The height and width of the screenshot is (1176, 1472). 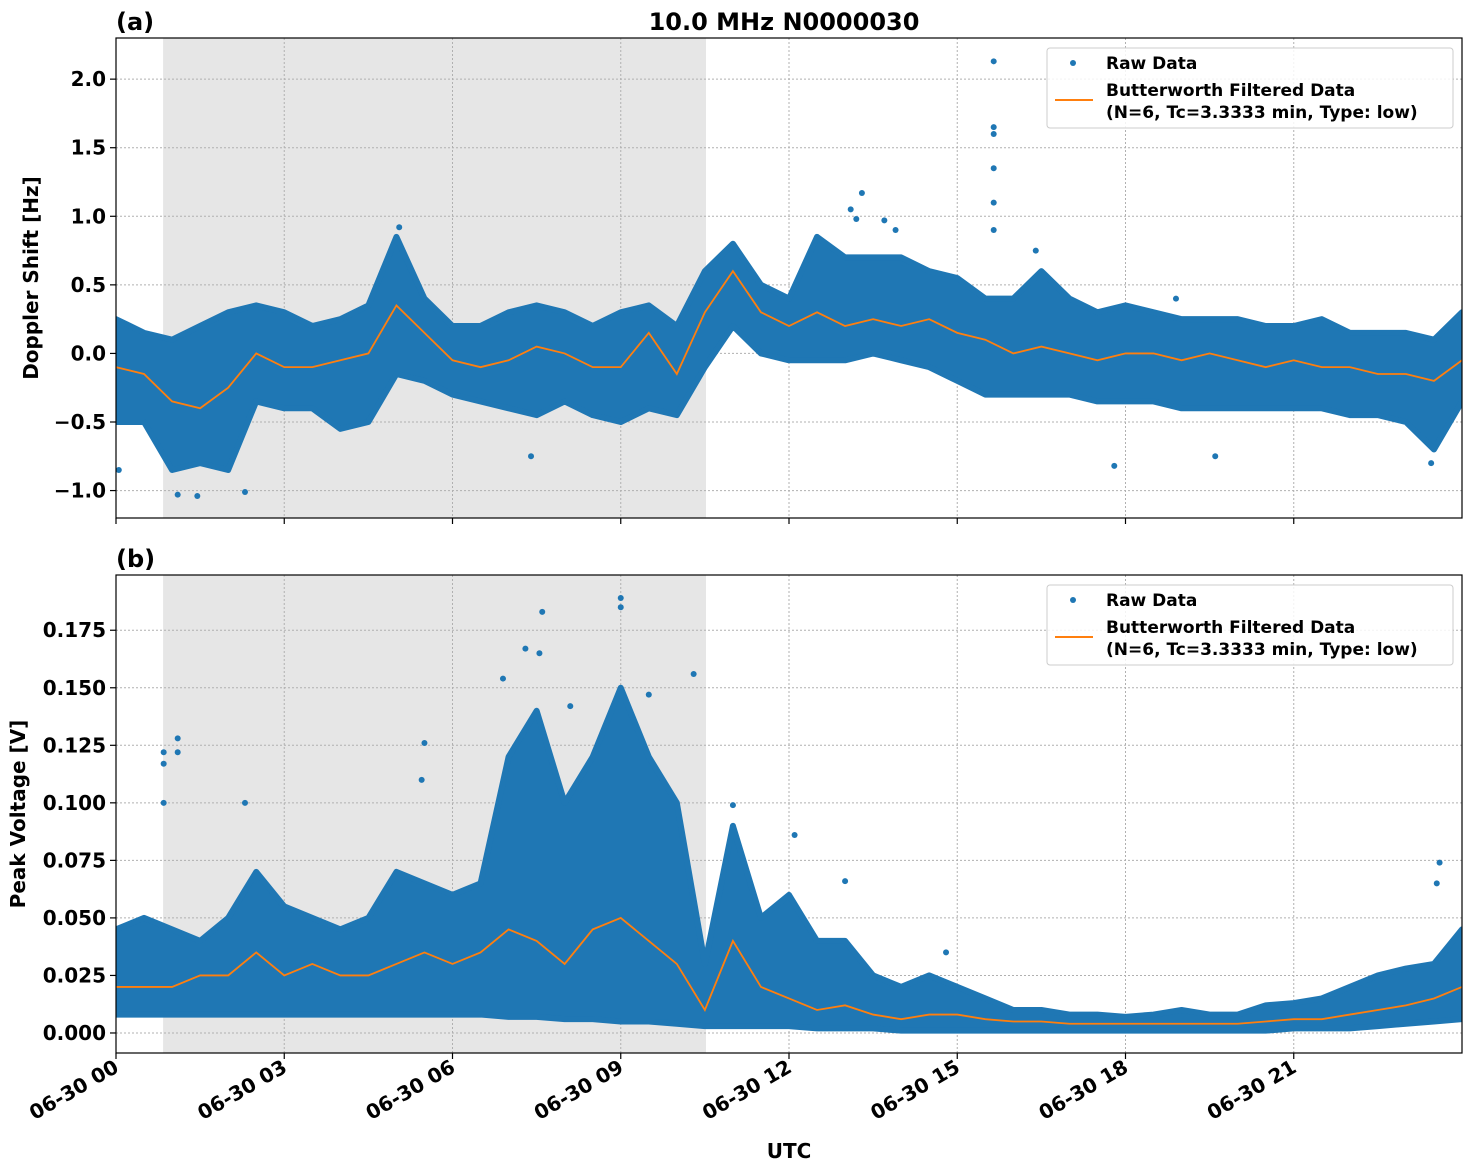 I want to click on x-tick-label: 06-30 06, so click(x=410, y=1090).